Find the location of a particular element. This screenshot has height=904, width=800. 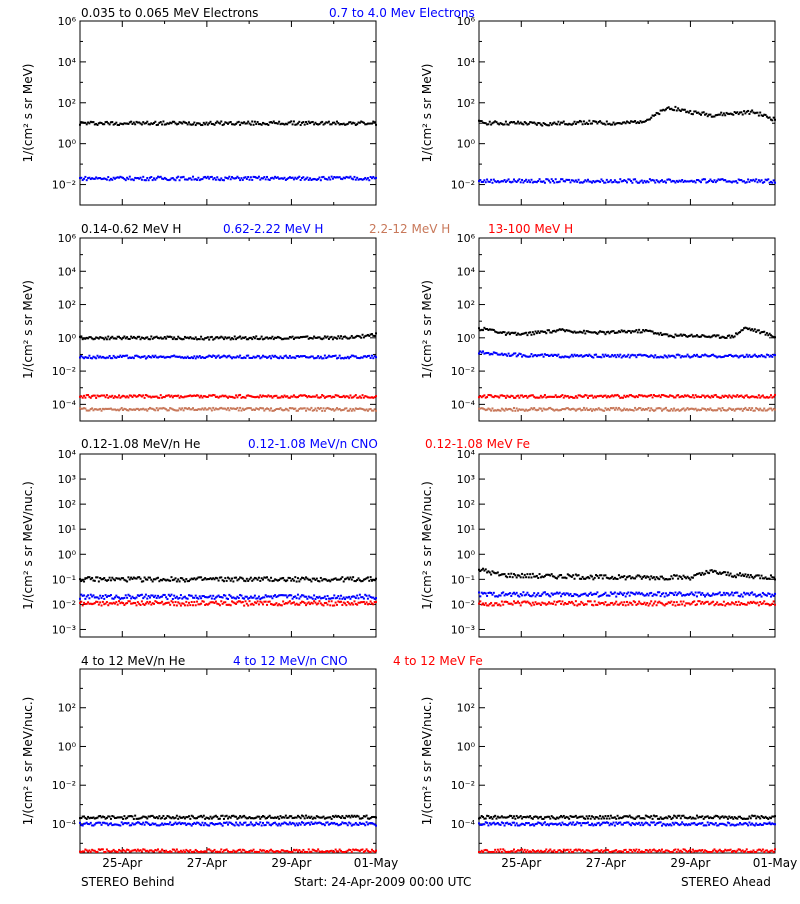

series-red is located at coordinates (228, 850).